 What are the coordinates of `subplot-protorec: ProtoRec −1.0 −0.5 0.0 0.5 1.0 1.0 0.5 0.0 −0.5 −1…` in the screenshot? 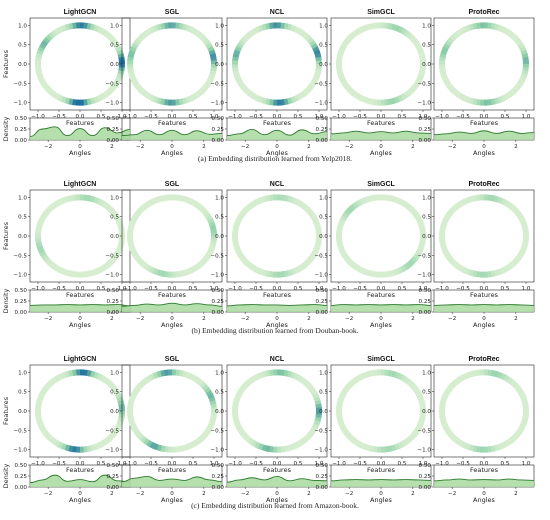 It's located at (476, 255).